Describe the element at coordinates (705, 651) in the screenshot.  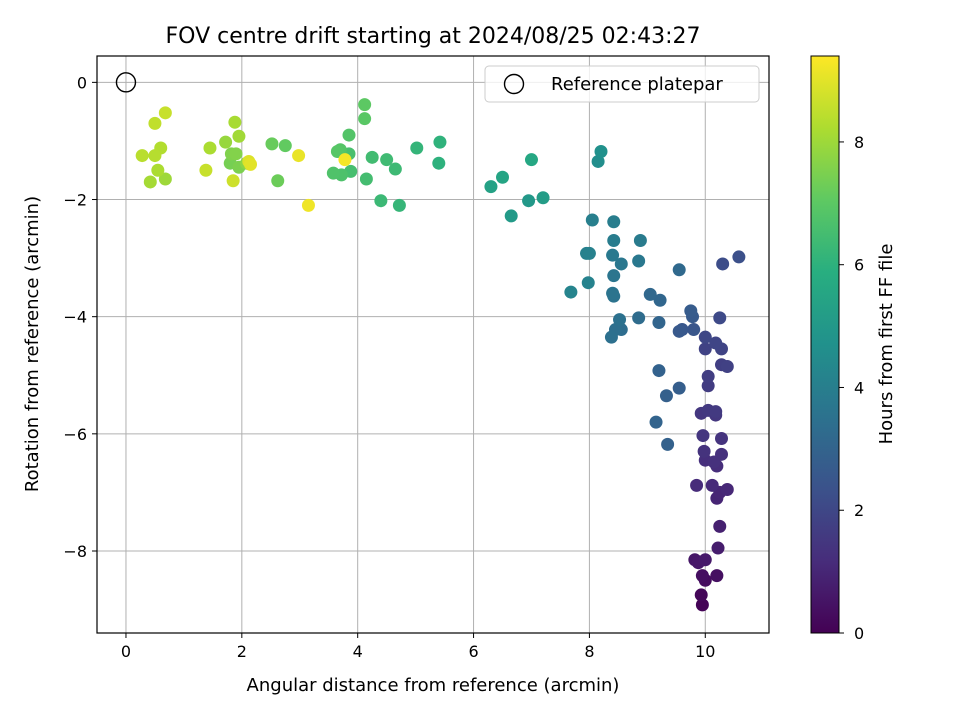
I see `x-tick-label: 10` at that location.